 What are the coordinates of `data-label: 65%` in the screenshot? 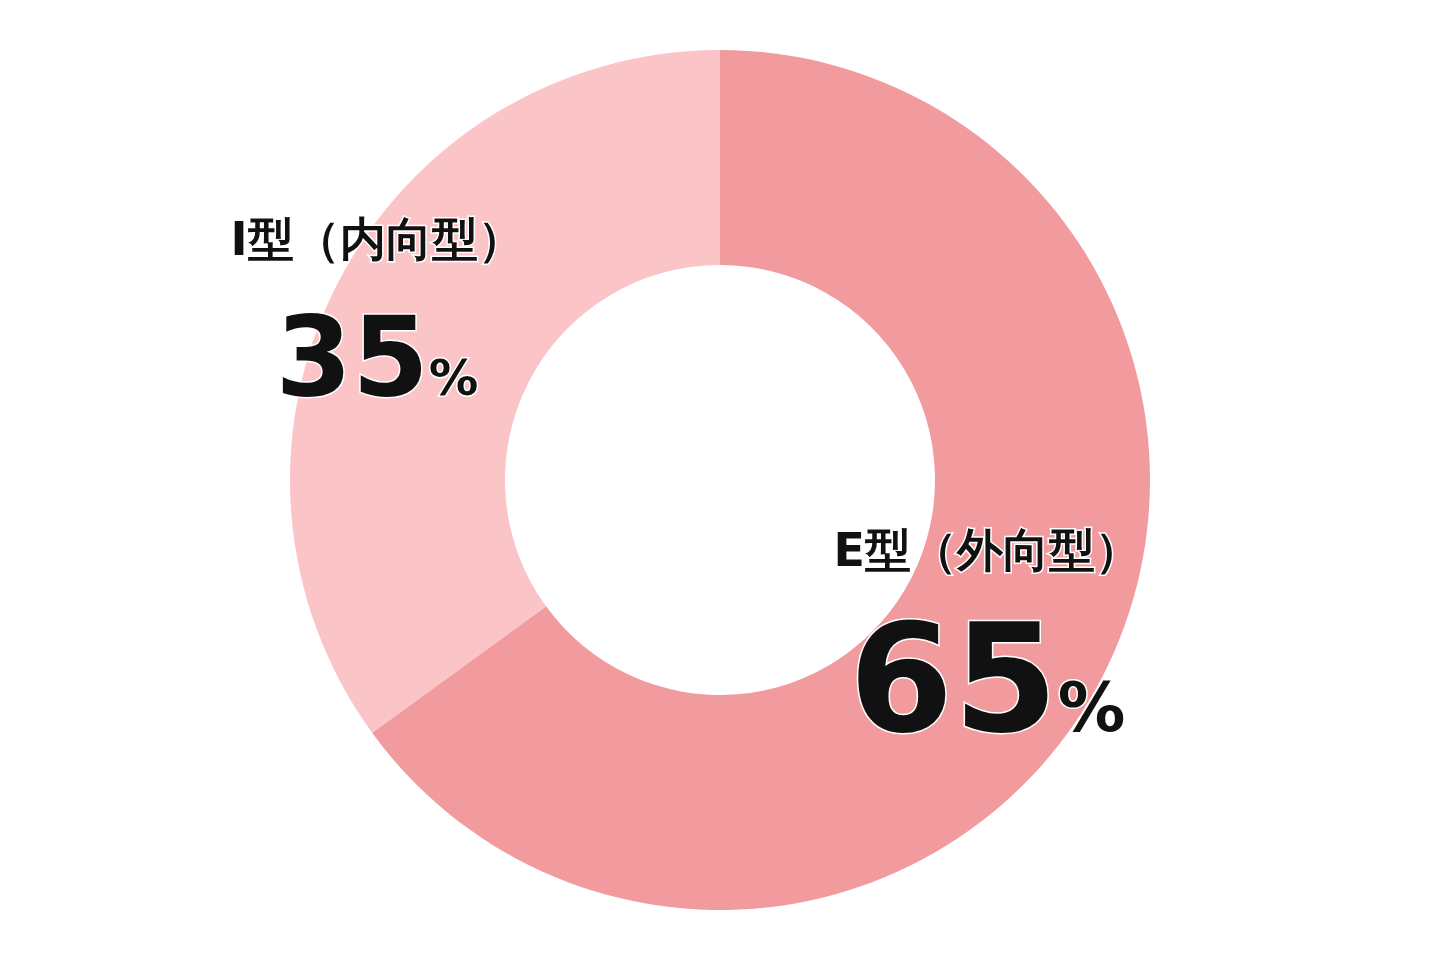 It's located at (987, 679).